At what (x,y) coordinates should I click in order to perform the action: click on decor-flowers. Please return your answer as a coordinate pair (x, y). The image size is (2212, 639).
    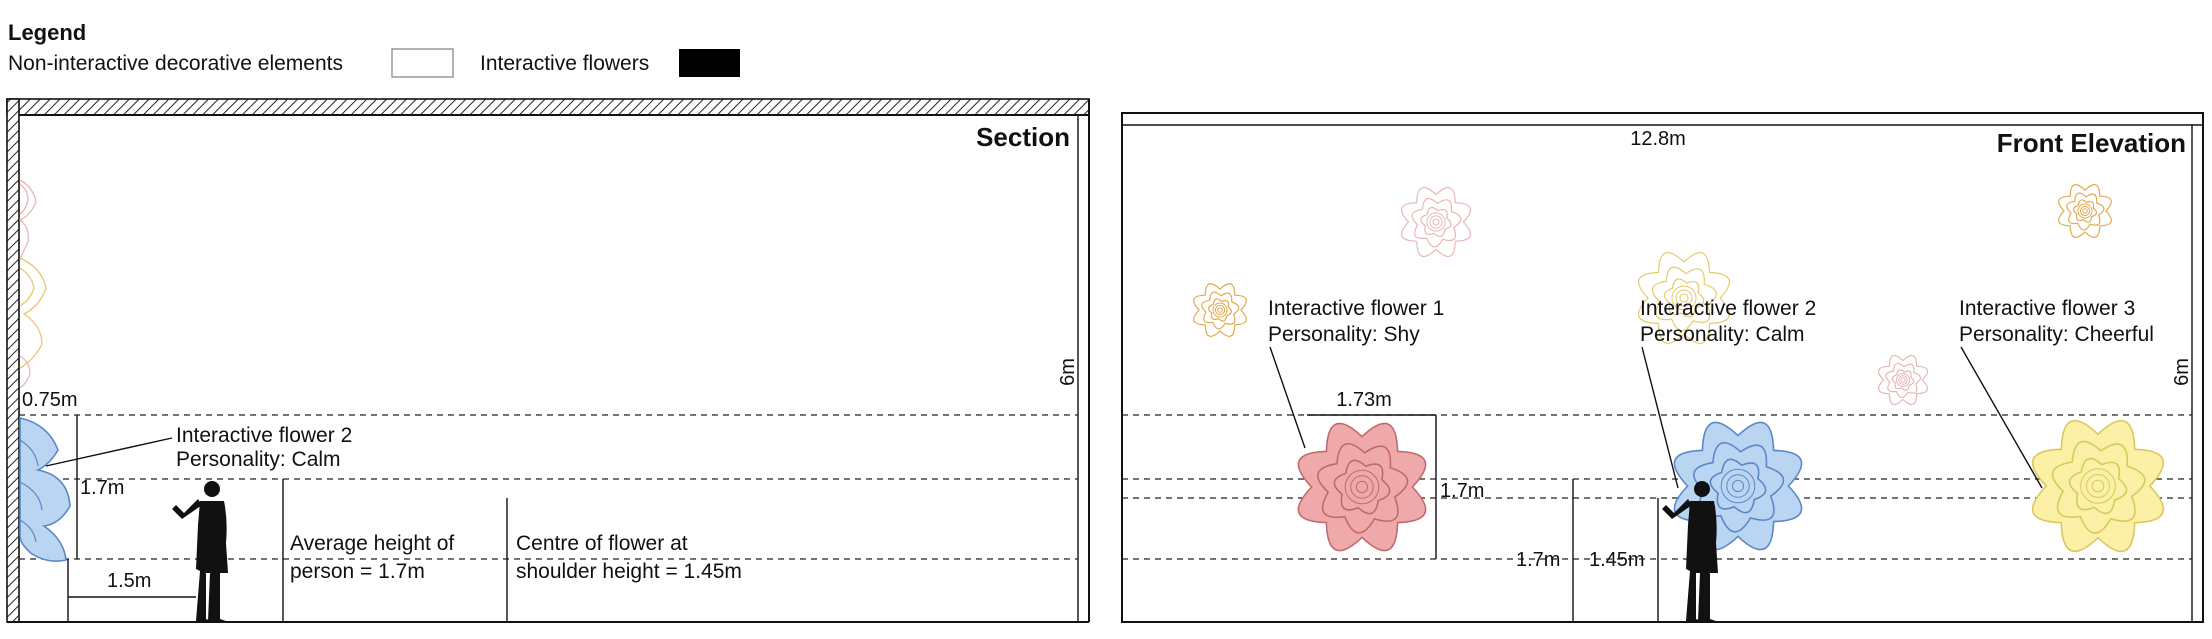
    Looking at the image, I should click on (1652, 295).